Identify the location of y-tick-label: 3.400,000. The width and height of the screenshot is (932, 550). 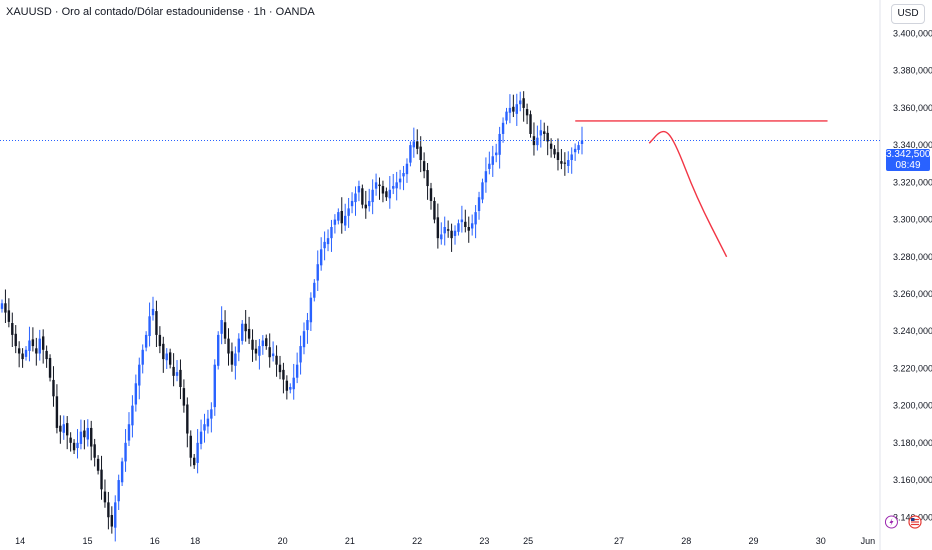
(912, 33).